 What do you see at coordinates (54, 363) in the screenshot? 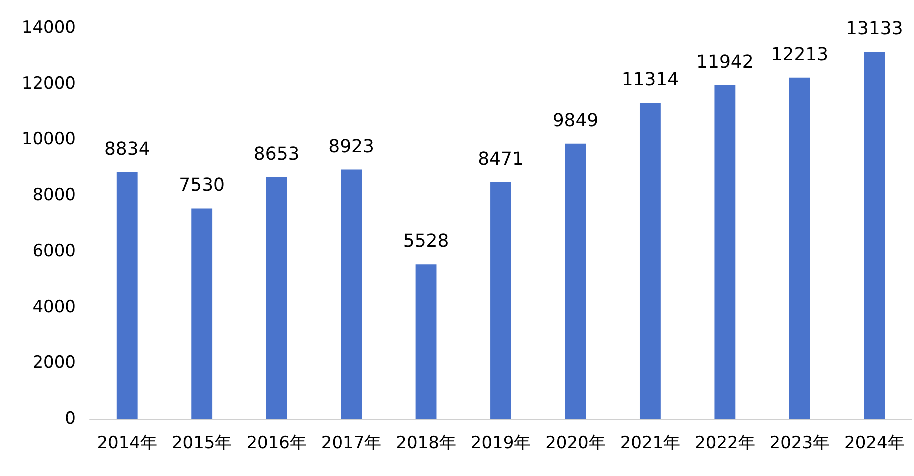
I see `y-tick-label: 2000` at bounding box center [54, 363].